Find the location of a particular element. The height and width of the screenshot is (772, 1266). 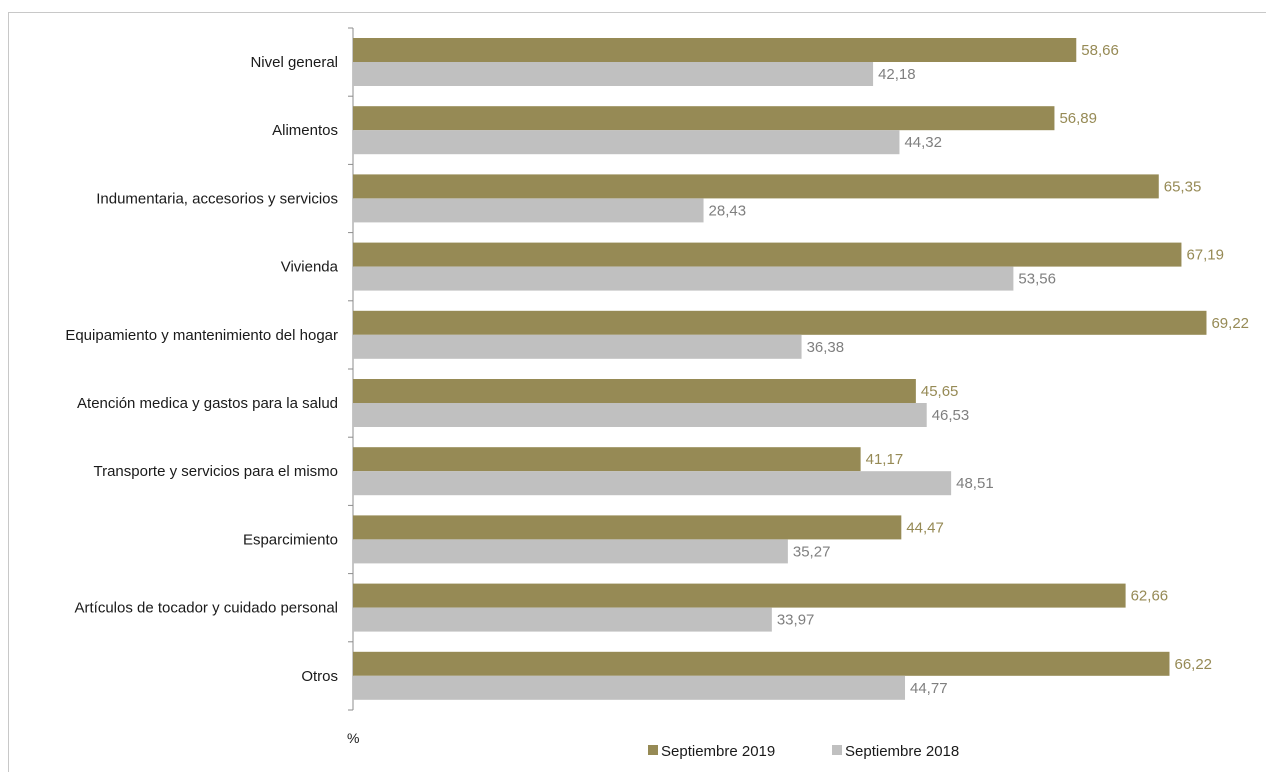

data-label: 69,22 is located at coordinates (1230, 323).